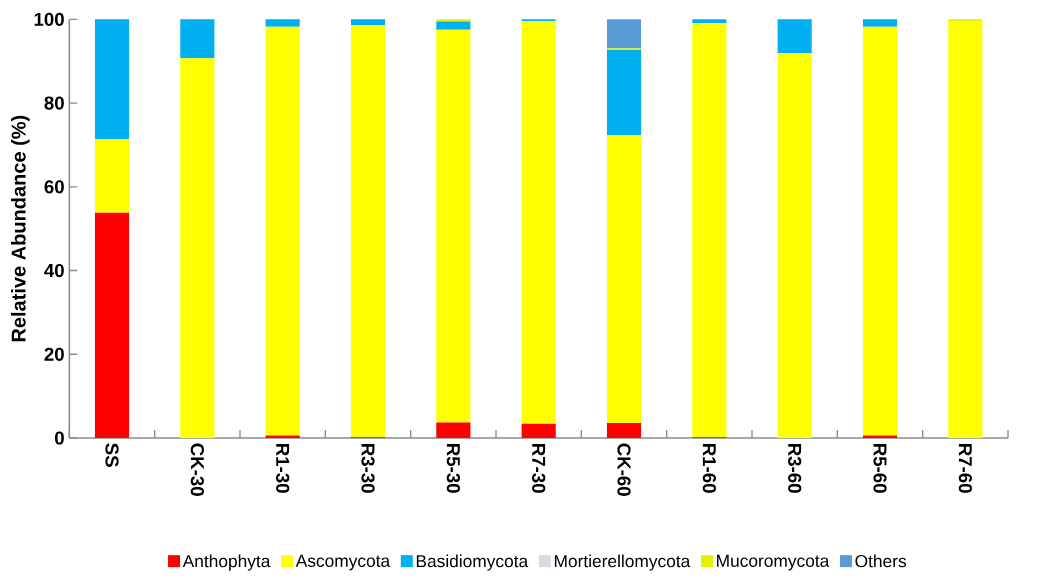  What do you see at coordinates (54, 103) in the screenshot?
I see `y-tick-label: 80` at bounding box center [54, 103].